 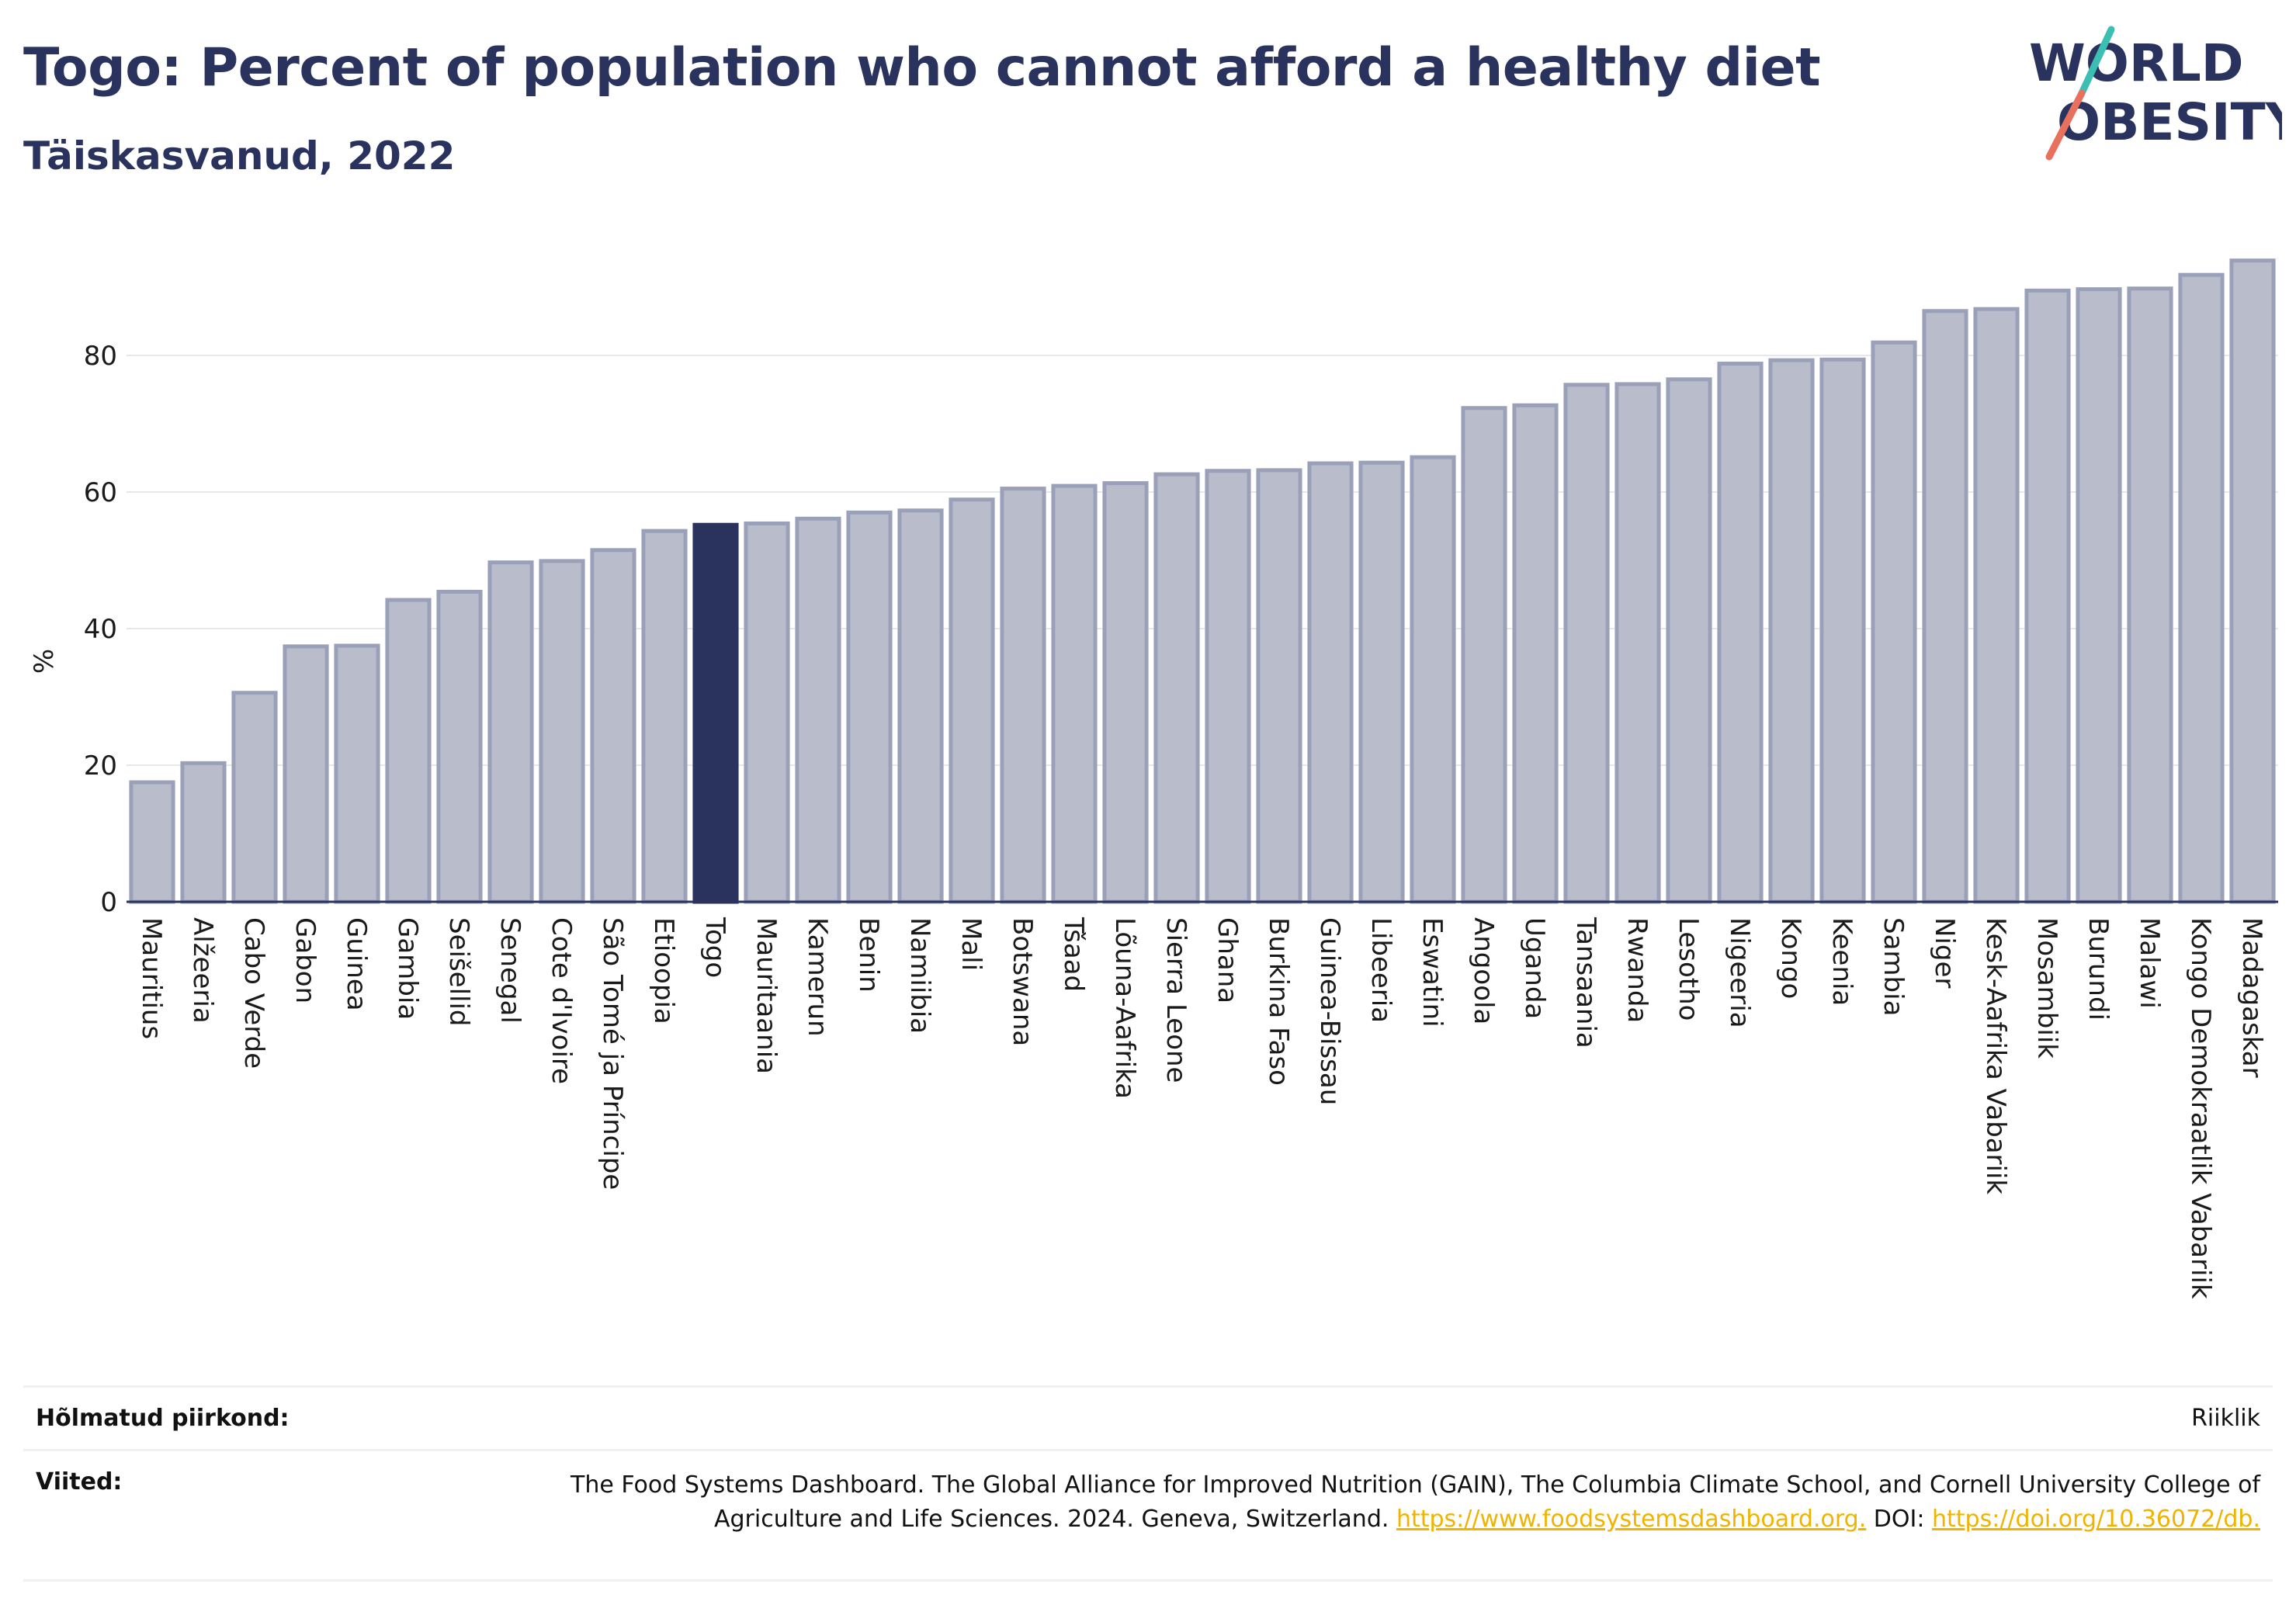 What do you see at coordinates (714, 947) in the screenshot?
I see `x-tick-label: Togo` at bounding box center [714, 947].